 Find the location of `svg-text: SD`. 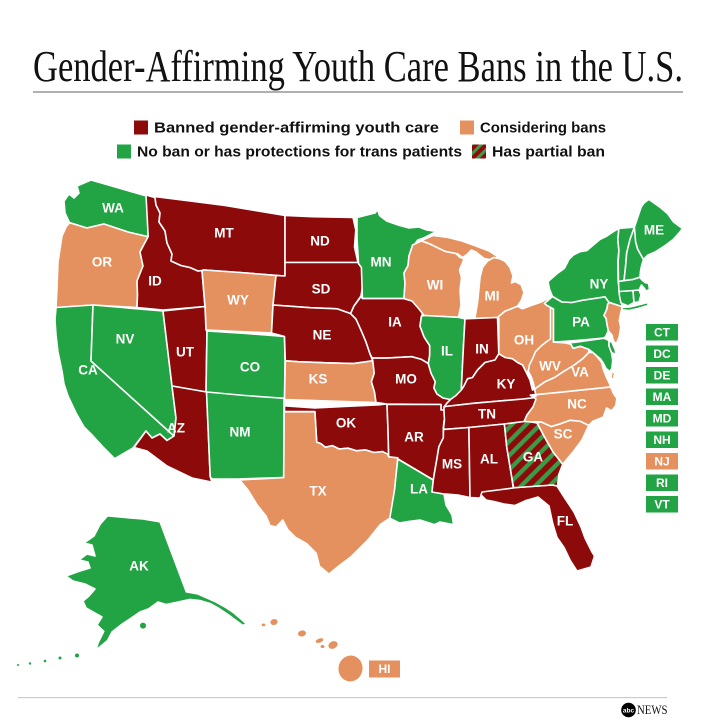

svg-text: SD is located at coordinates (321, 289).